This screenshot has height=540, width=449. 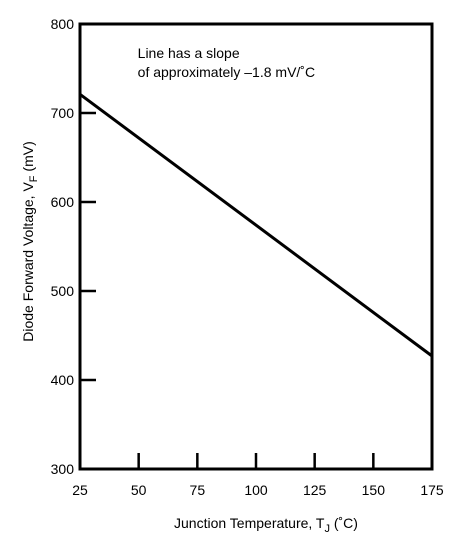 What do you see at coordinates (327, 529) in the screenshot?
I see `x-axis-label-subscript: J` at bounding box center [327, 529].